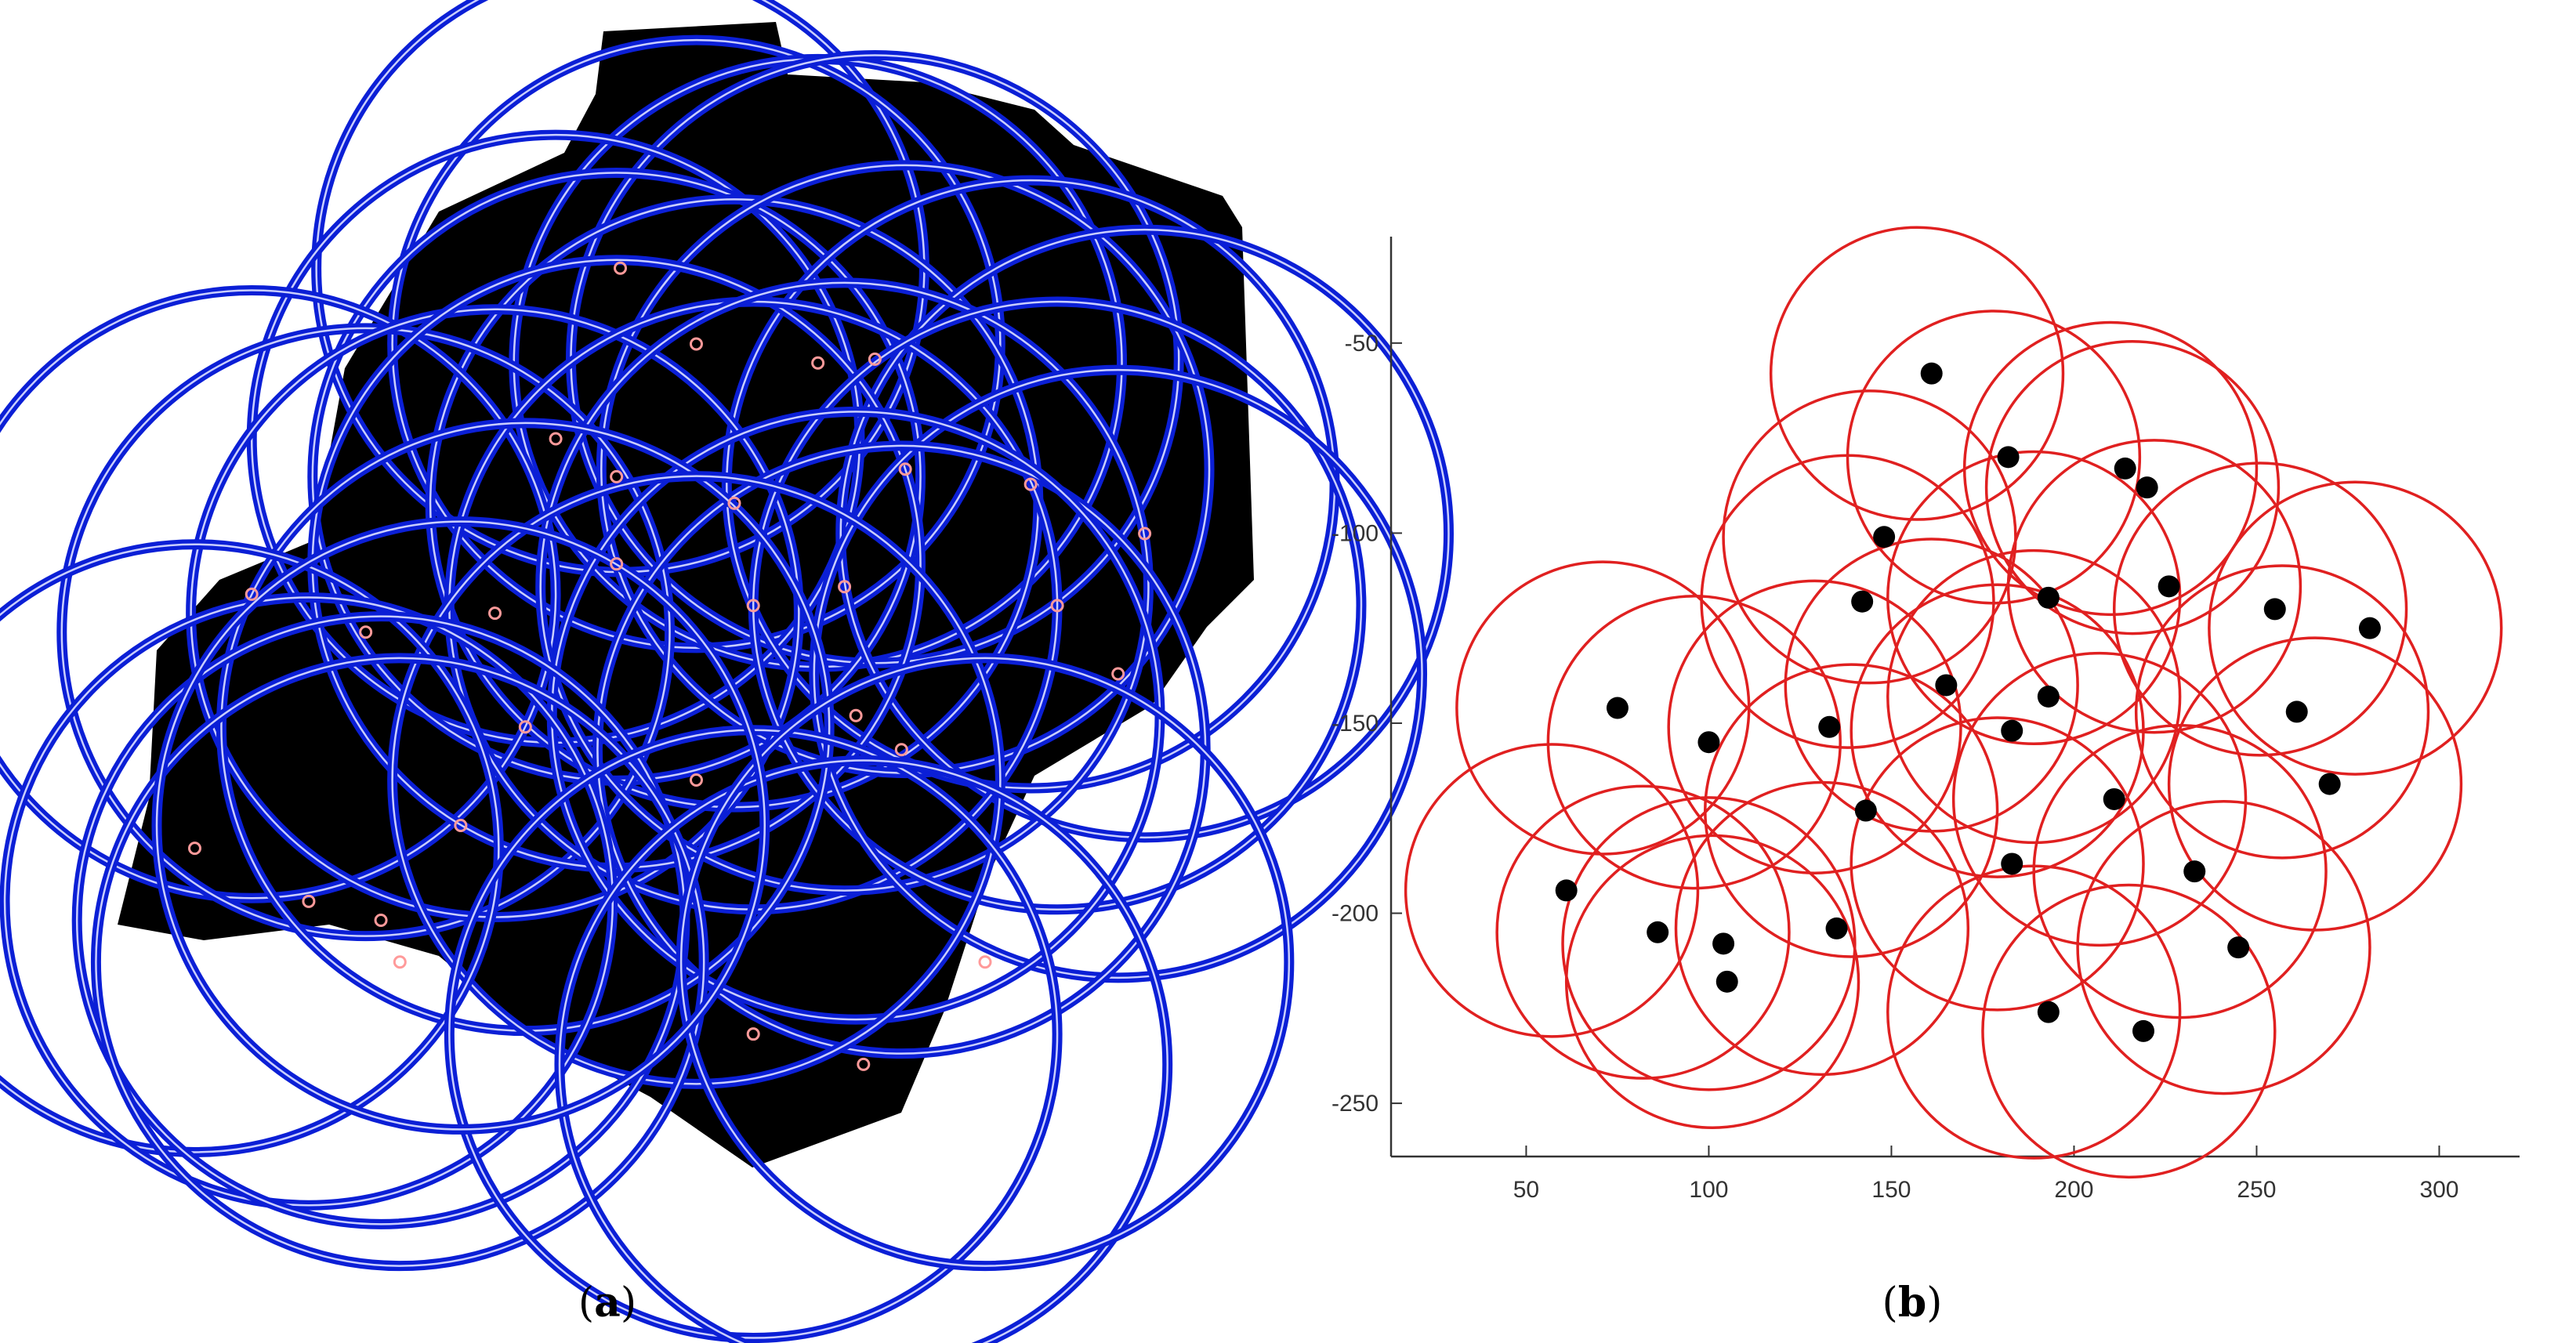 This screenshot has height=1343, width=2576. What do you see at coordinates (1355, 533) in the screenshot?
I see `y-tick-label--100: -100` at bounding box center [1355, 533].